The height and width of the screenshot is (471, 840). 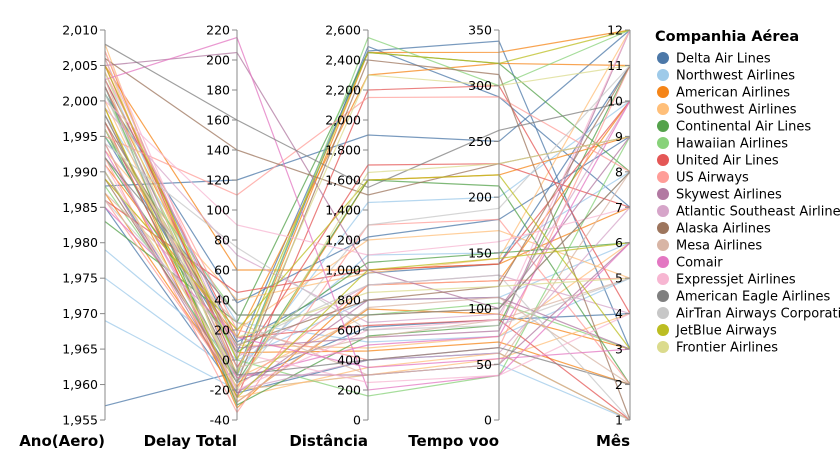 What do you see at coordinates (349, 330) in the screenshot?
I see `tick-label: 600` at bounding box center [349, 330].